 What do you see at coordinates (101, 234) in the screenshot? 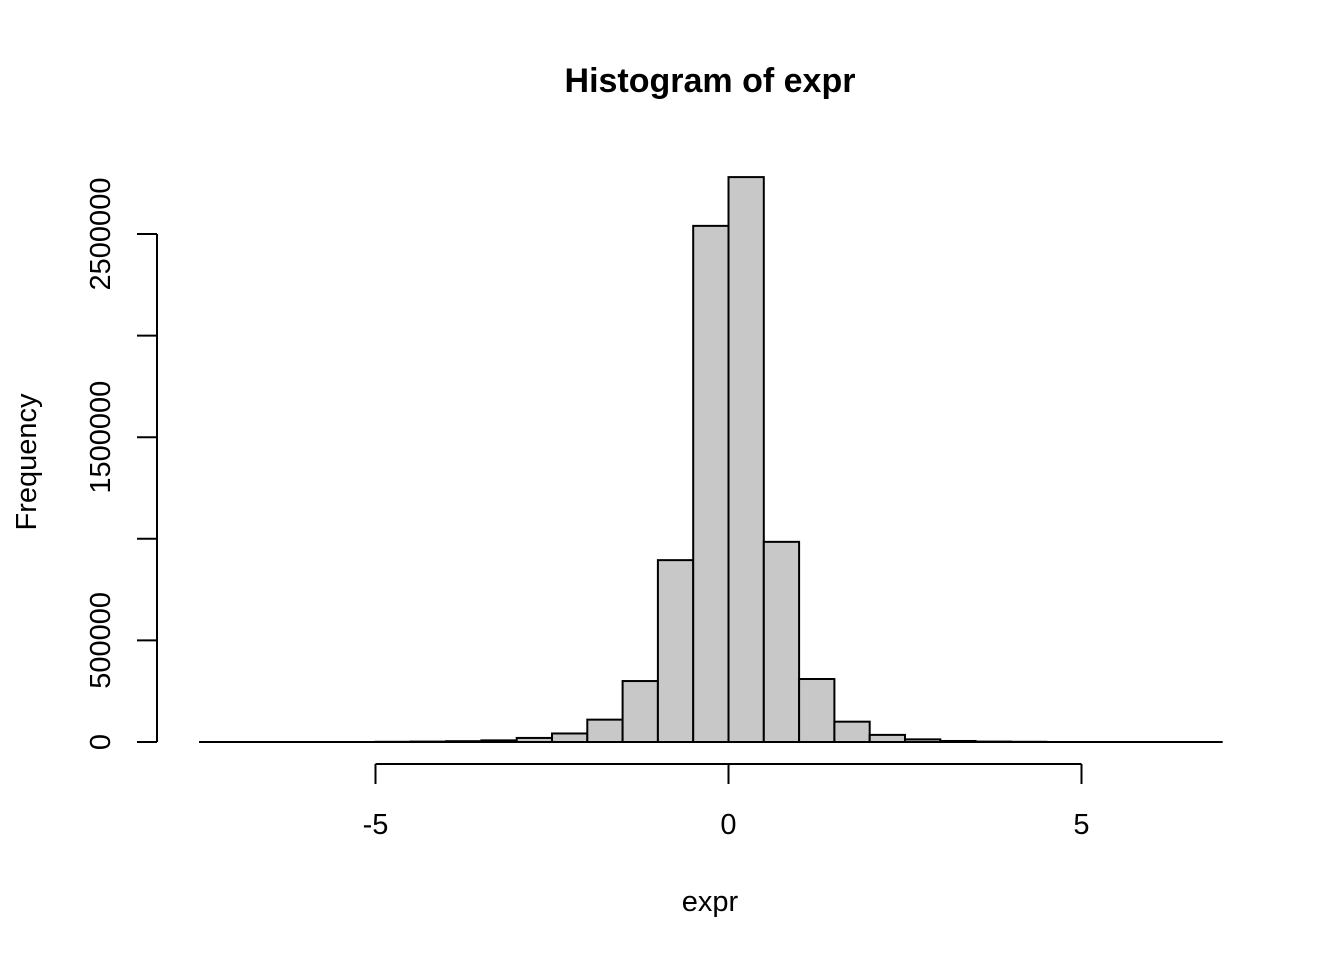
I see `y-tick-label: 2500000` at bounding box center [101, 234].